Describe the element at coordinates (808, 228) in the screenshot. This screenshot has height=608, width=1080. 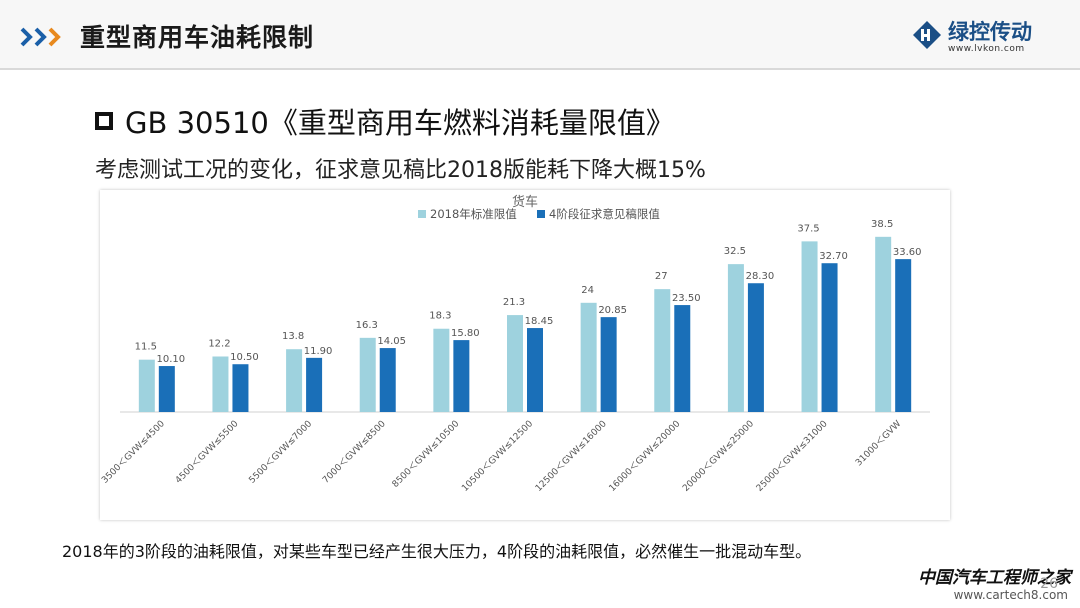
I see `data-label-s1-10: 37.5` at that location.